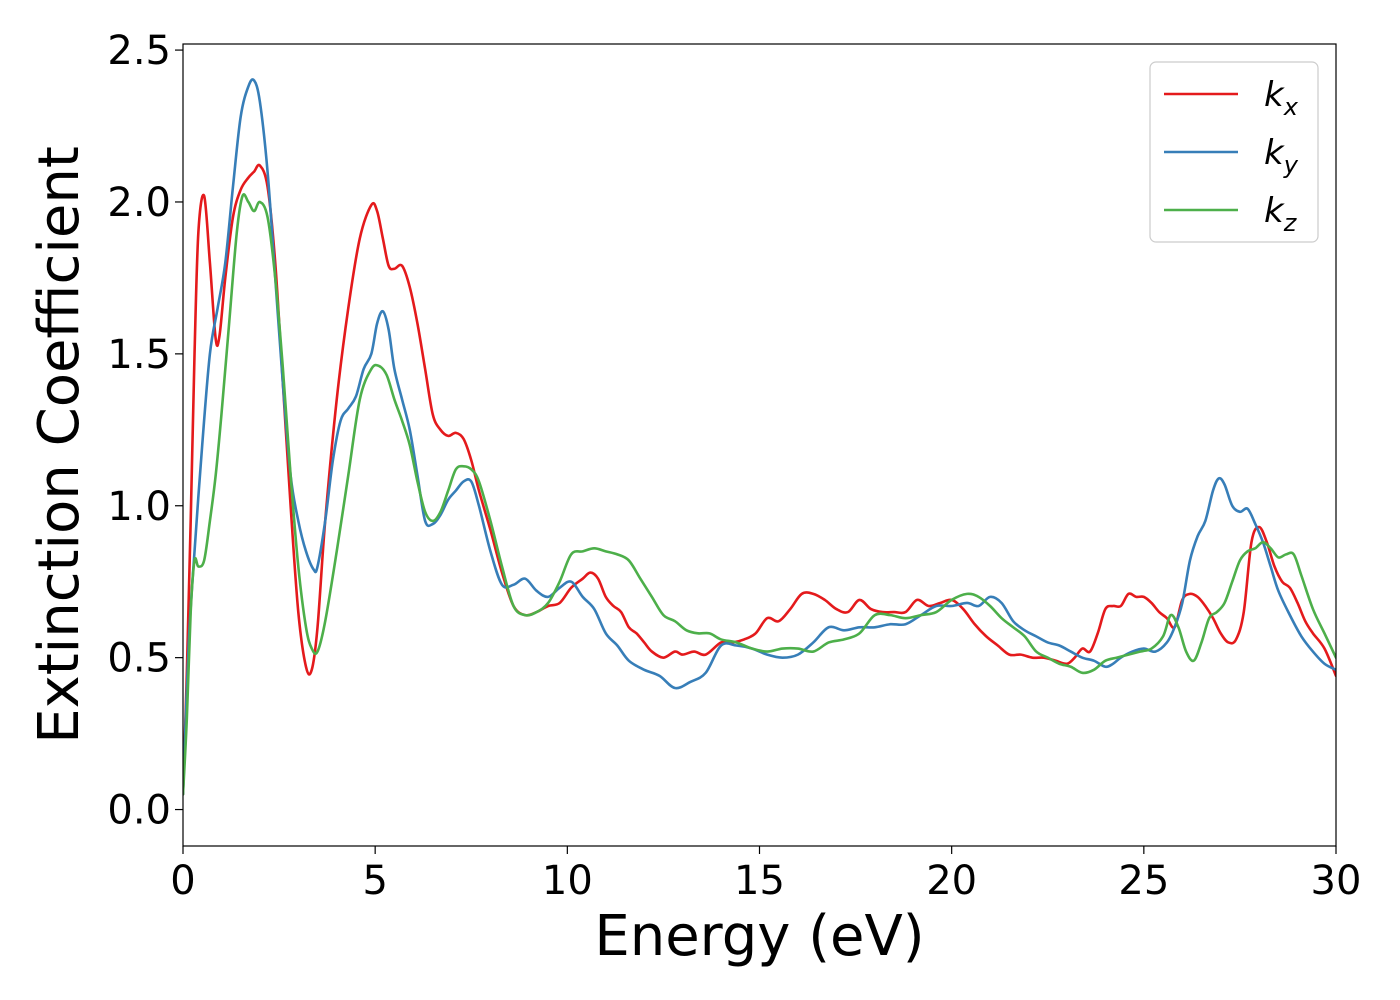 The image size is (1400, 1000). Describe the element at coordinates (182, 881) in the screenshot. I see `x-tick-label: 0` at that location.